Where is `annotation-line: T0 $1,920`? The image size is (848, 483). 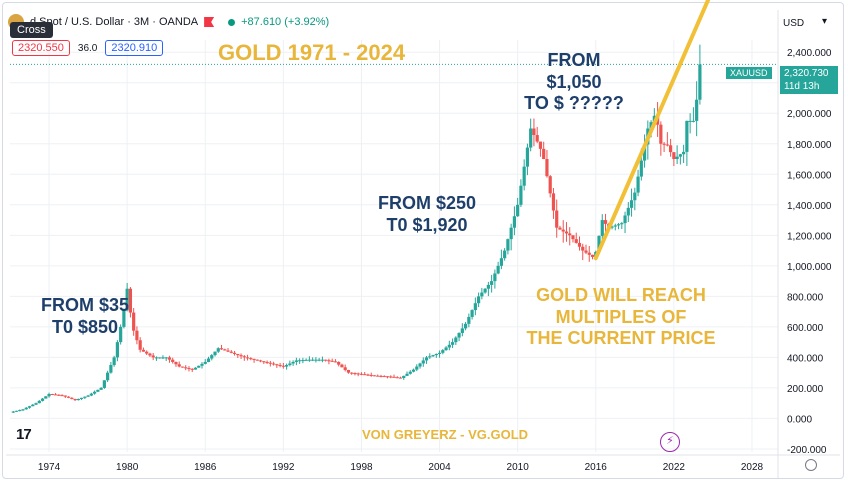
annotation-line: T0 $1,920 is located at coordinates (427, 224).